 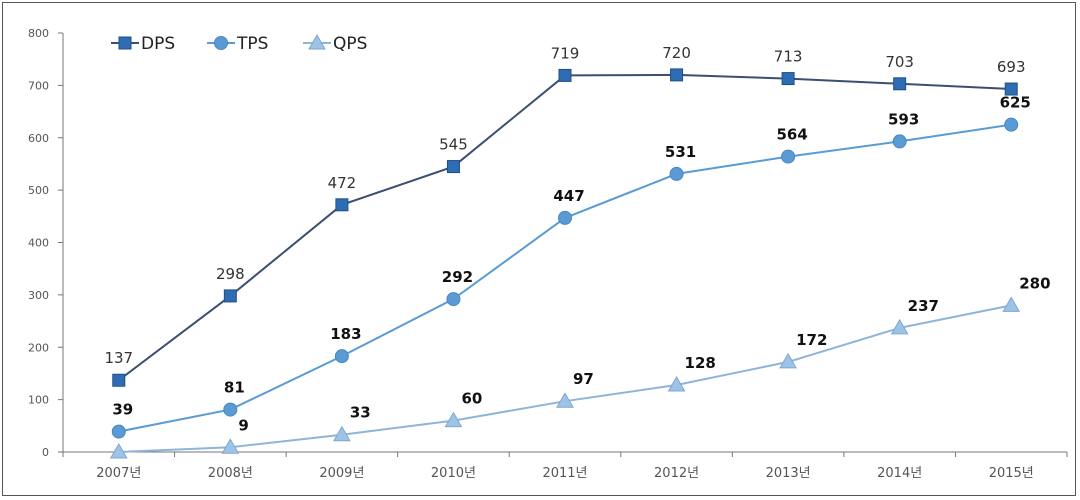 I want to click on dps-data-label: 298, so click(x=230, y=274).